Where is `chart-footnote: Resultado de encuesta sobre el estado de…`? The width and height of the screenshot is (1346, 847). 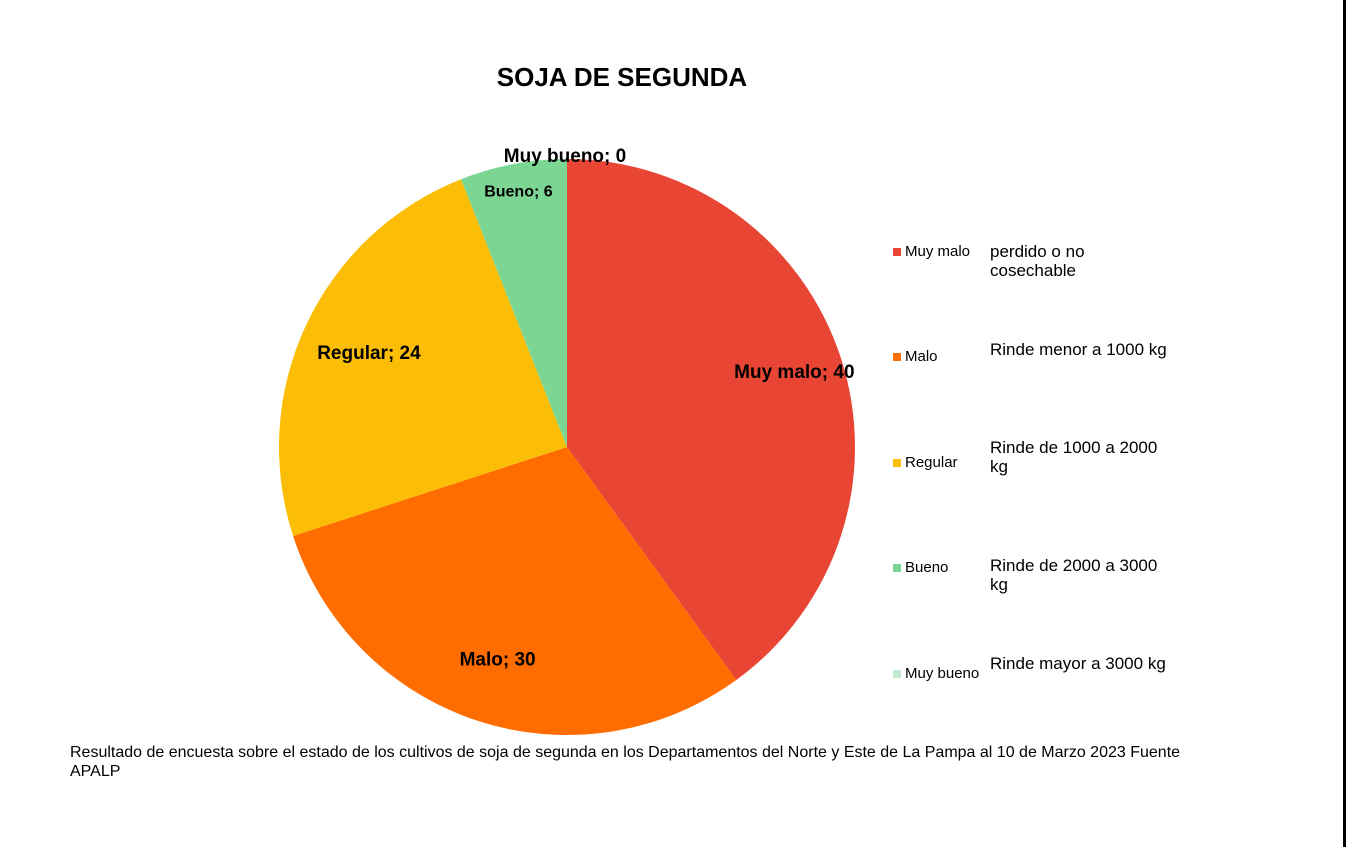 chart-footnote: Resultado de encuesta sobre el estado de… is located at coordinates (625, 762).